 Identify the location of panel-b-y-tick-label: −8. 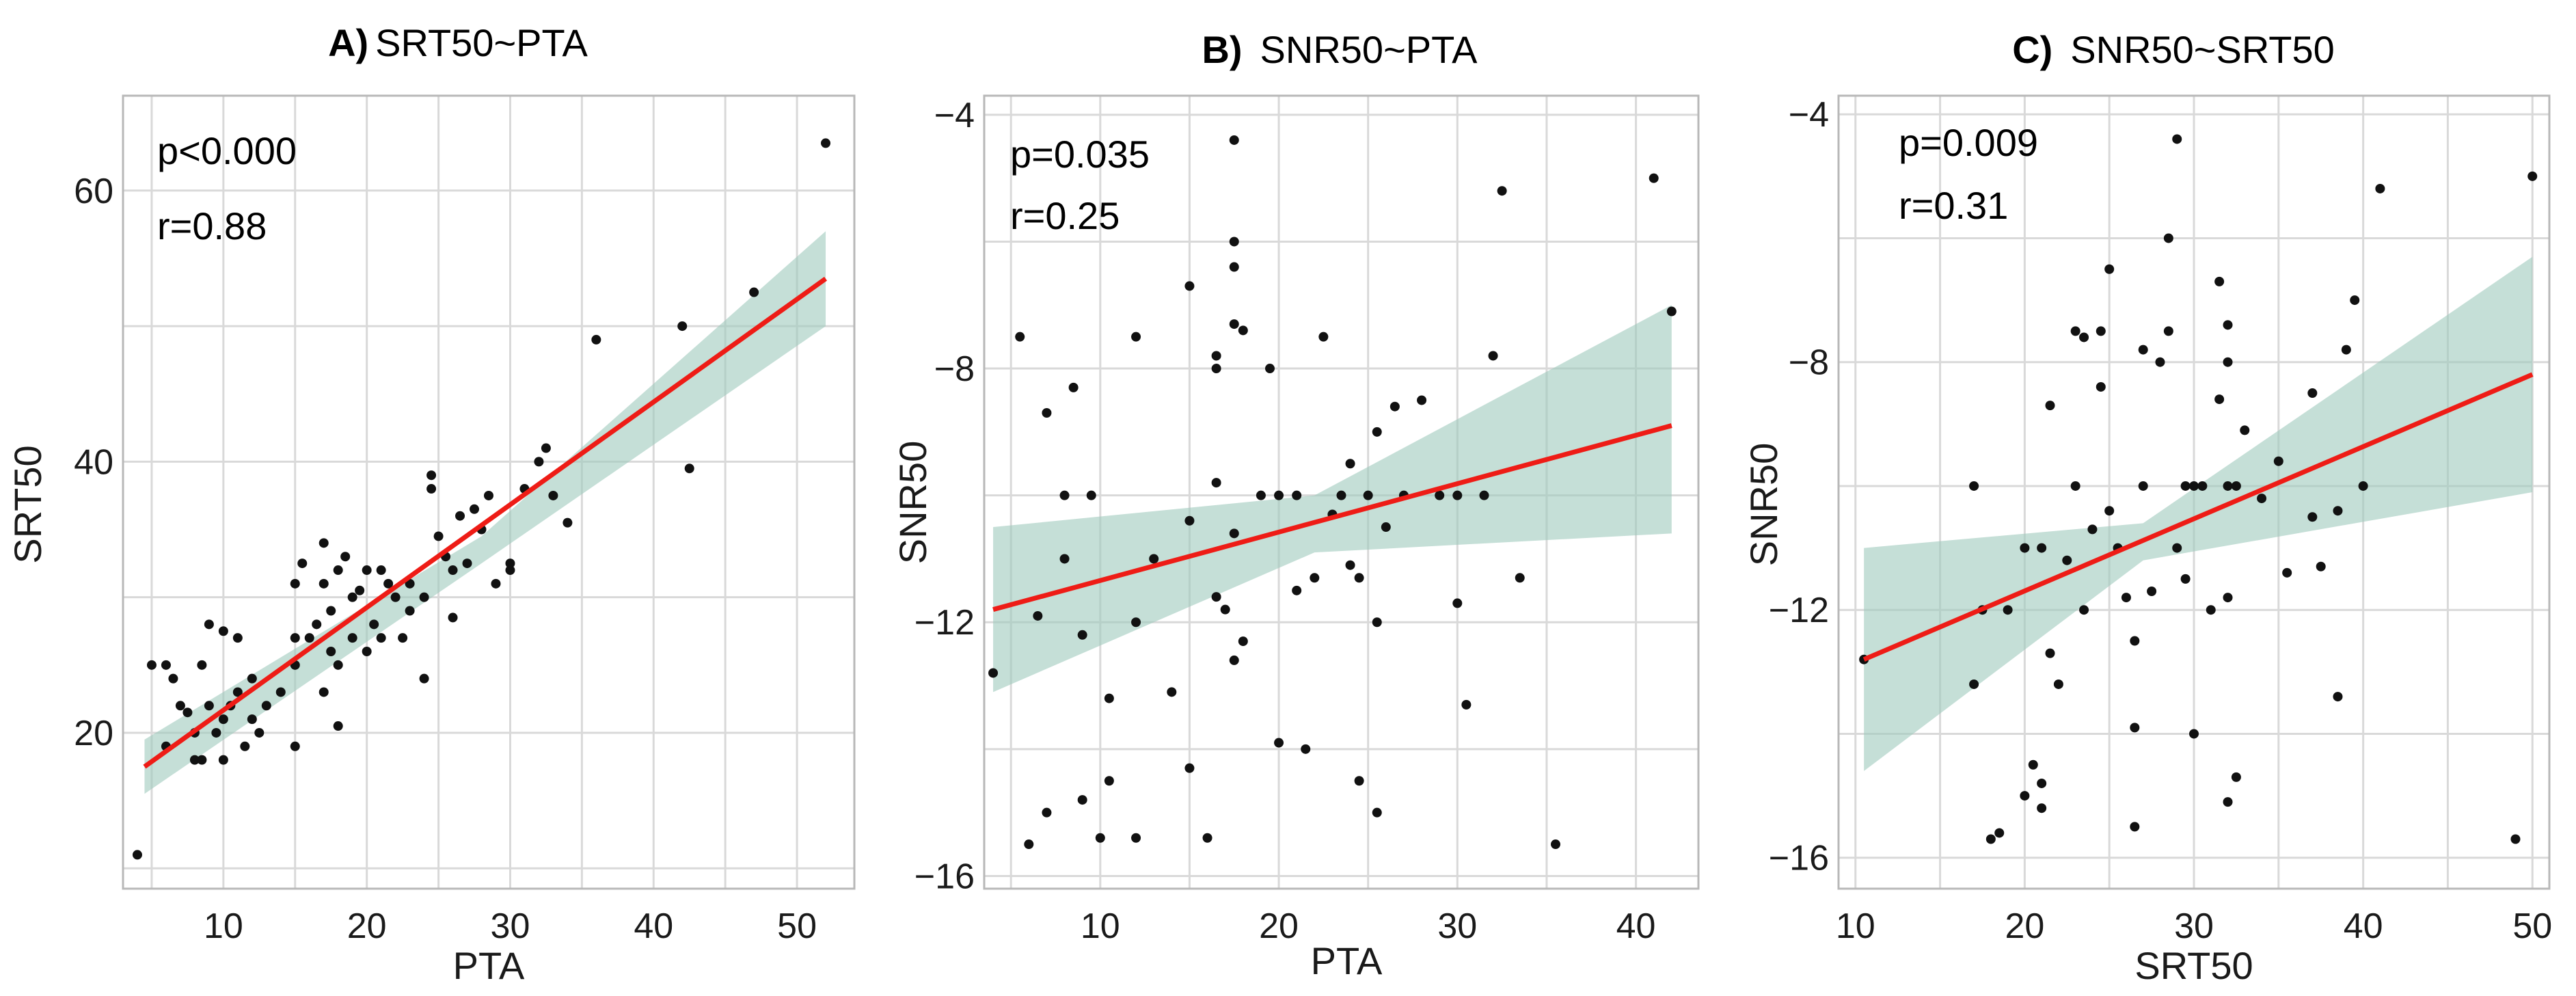
(954, 369).